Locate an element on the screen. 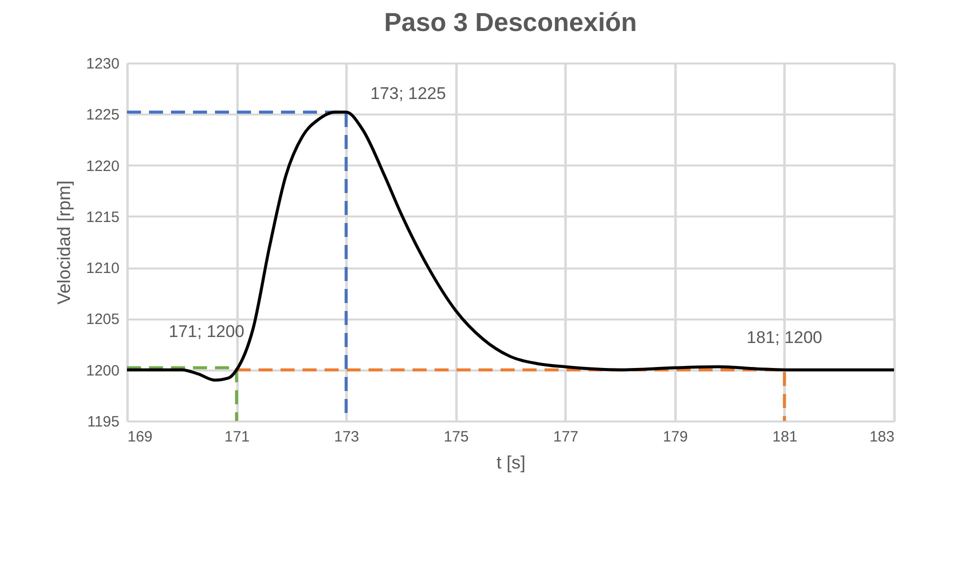 This screenshot has width=957, height=578. y-tick-label: 1200 is located at coordinates (103, 371).